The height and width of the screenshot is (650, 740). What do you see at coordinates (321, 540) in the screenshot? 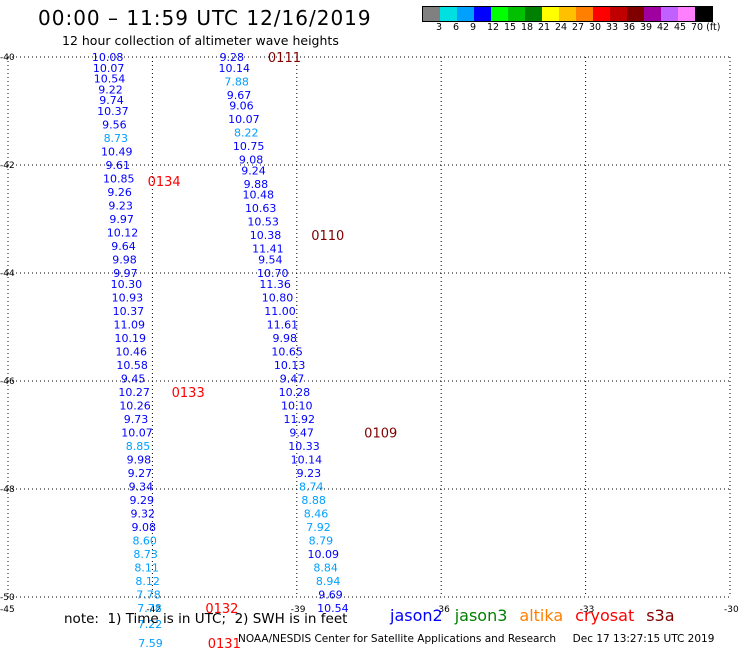
I see `wave-height-value: 8.79` at bounding box center [321, 540].